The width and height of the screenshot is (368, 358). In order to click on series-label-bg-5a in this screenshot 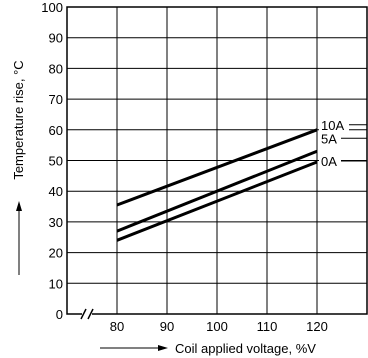, I will do `click(330, 138)`.